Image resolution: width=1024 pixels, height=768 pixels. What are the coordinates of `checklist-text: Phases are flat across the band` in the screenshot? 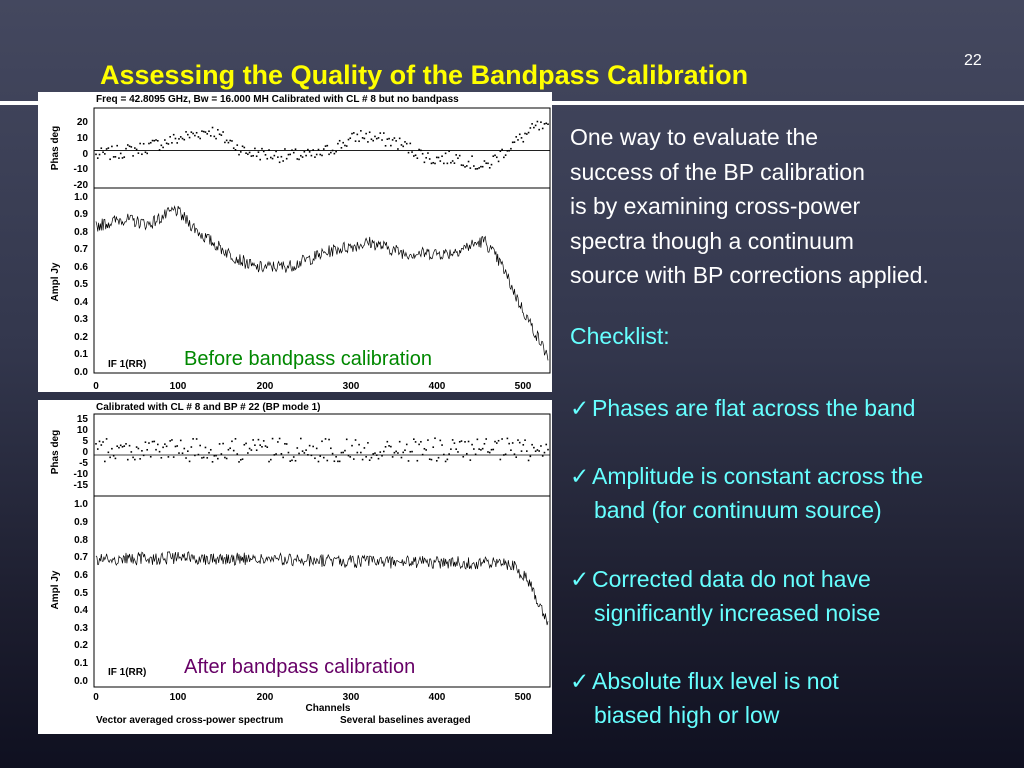 It's located at (754, 408).